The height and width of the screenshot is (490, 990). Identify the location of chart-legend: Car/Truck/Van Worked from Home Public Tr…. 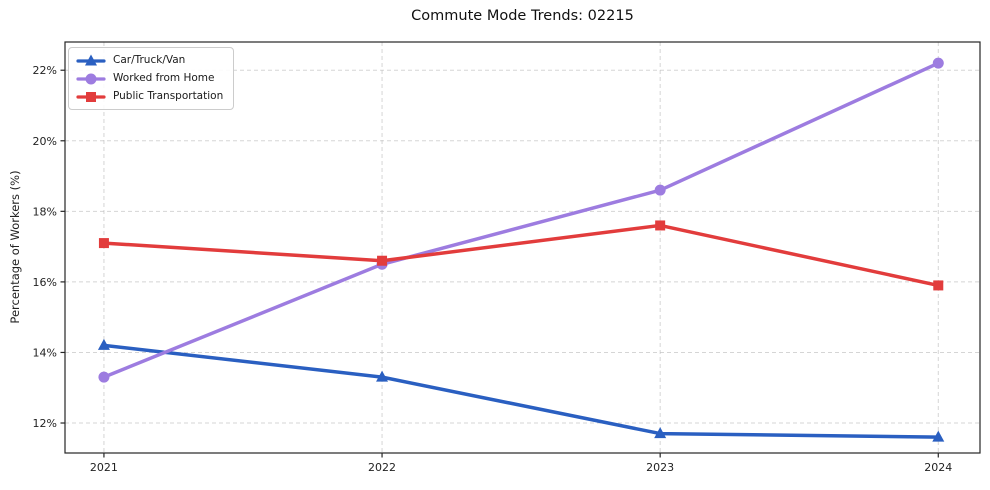
(151, 78).